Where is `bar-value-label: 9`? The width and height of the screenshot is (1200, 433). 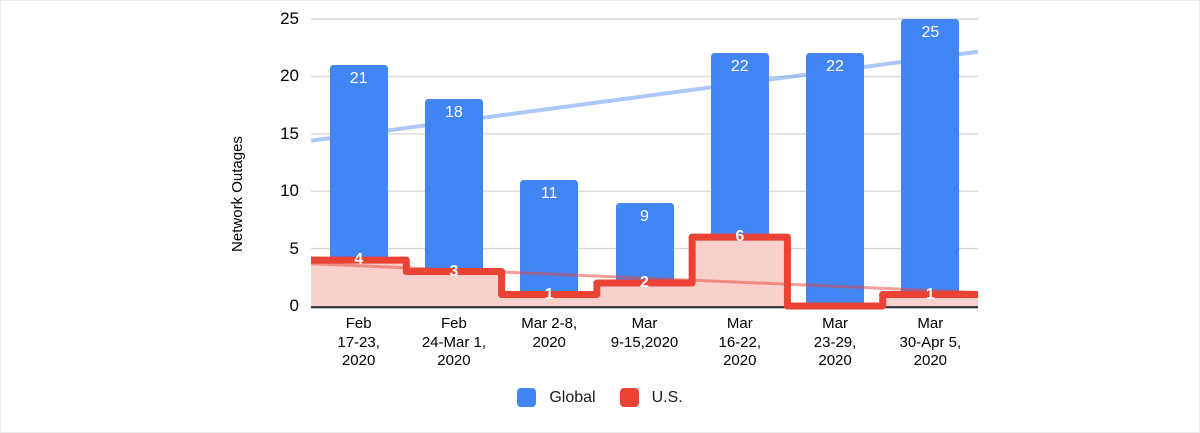 bar-value-label: 9 is located at coordinates (644, 216).